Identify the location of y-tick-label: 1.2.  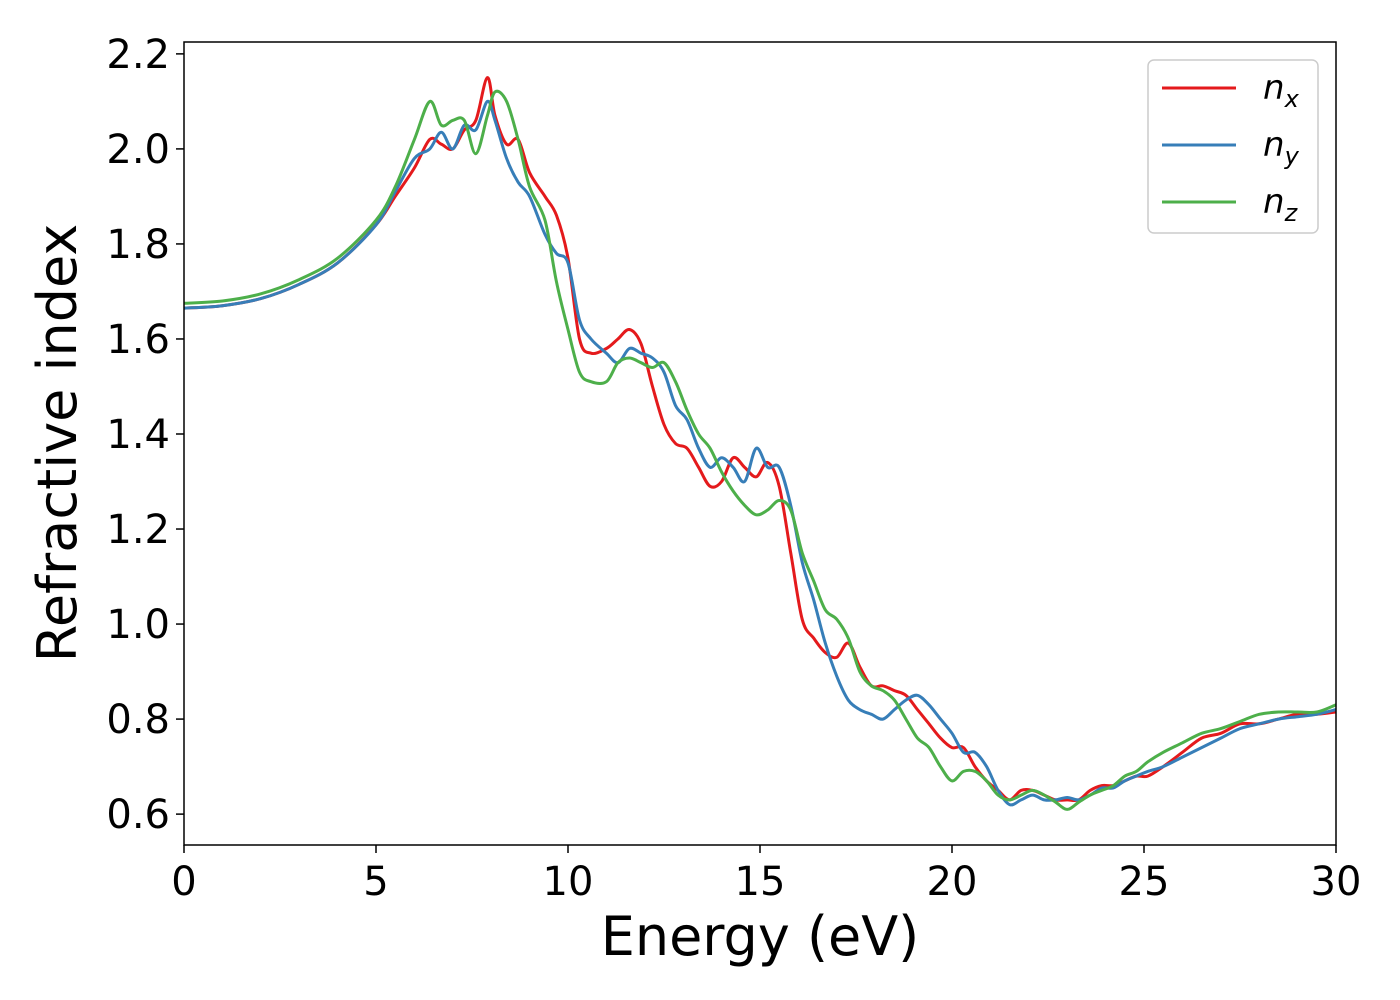
(138, 530).